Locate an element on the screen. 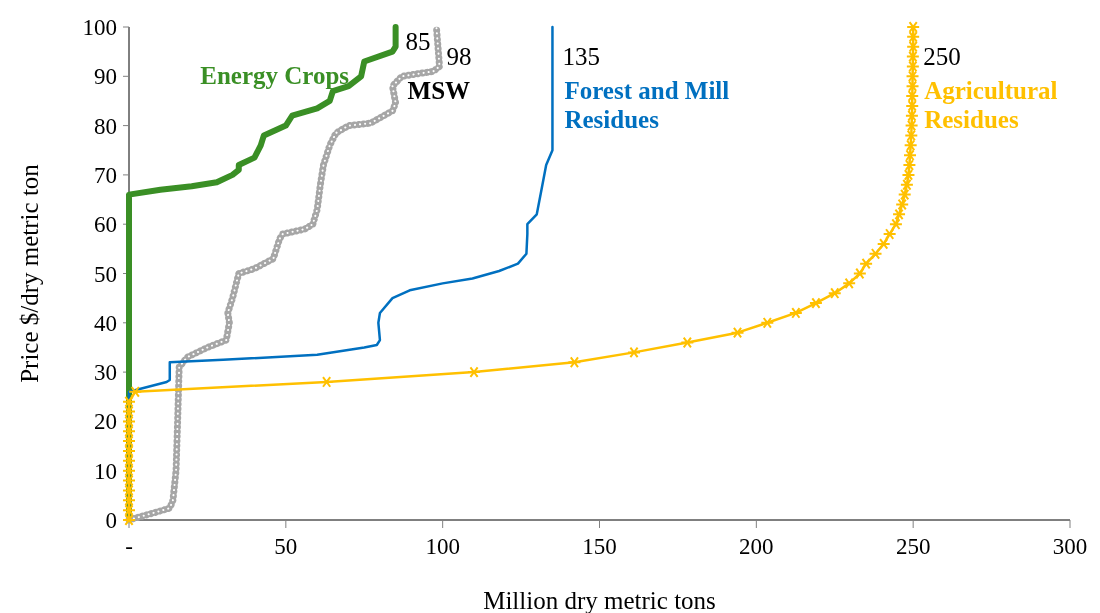  y-tick-label: 40 is located at coordinates (105, 323).